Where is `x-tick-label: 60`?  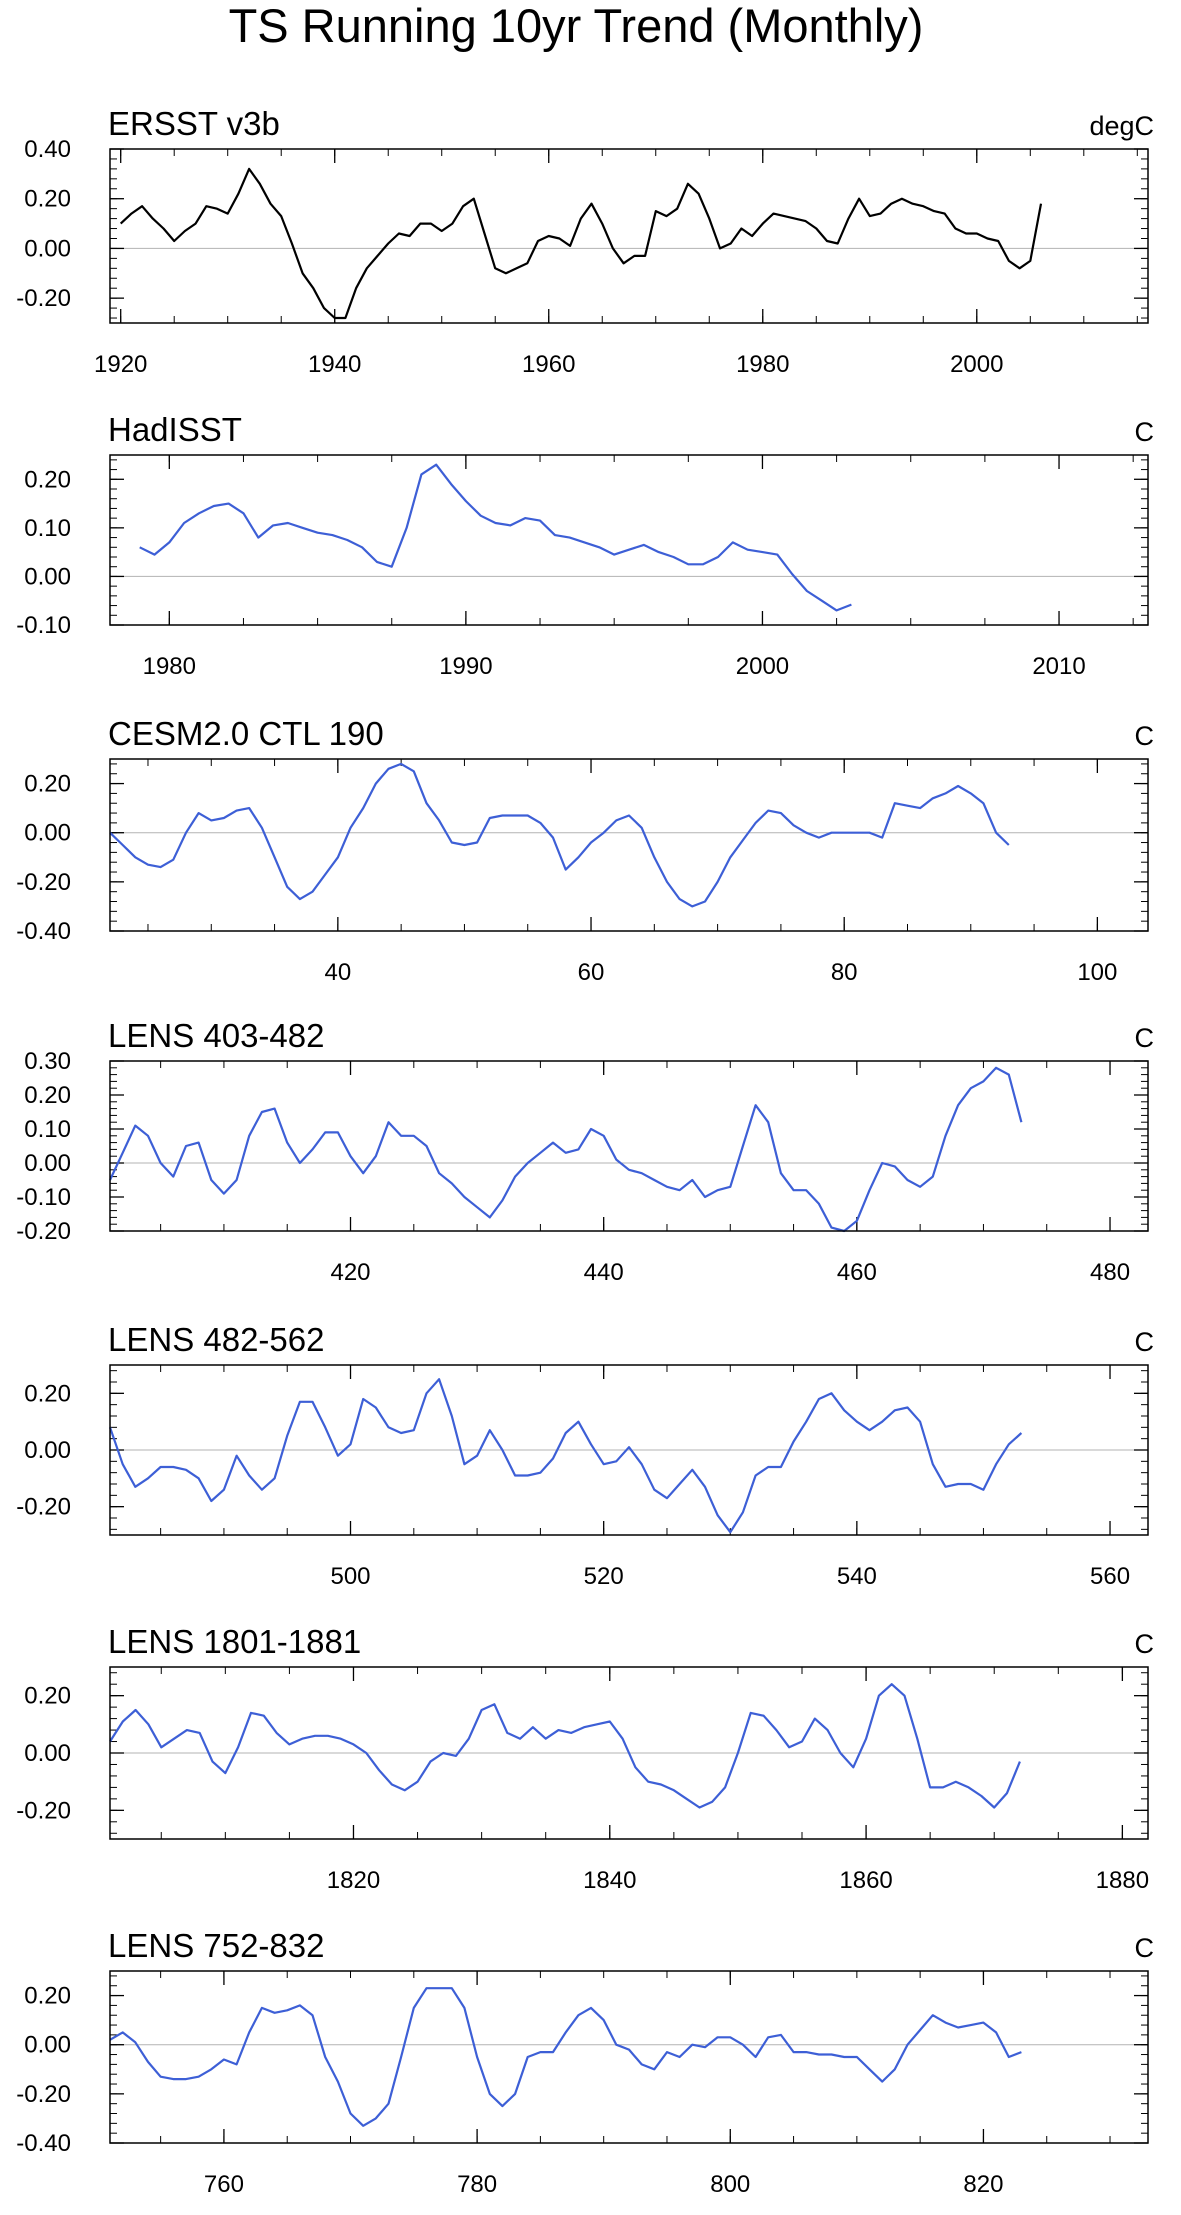 x-tick-label: 60 is located at coordinates (591, 972).